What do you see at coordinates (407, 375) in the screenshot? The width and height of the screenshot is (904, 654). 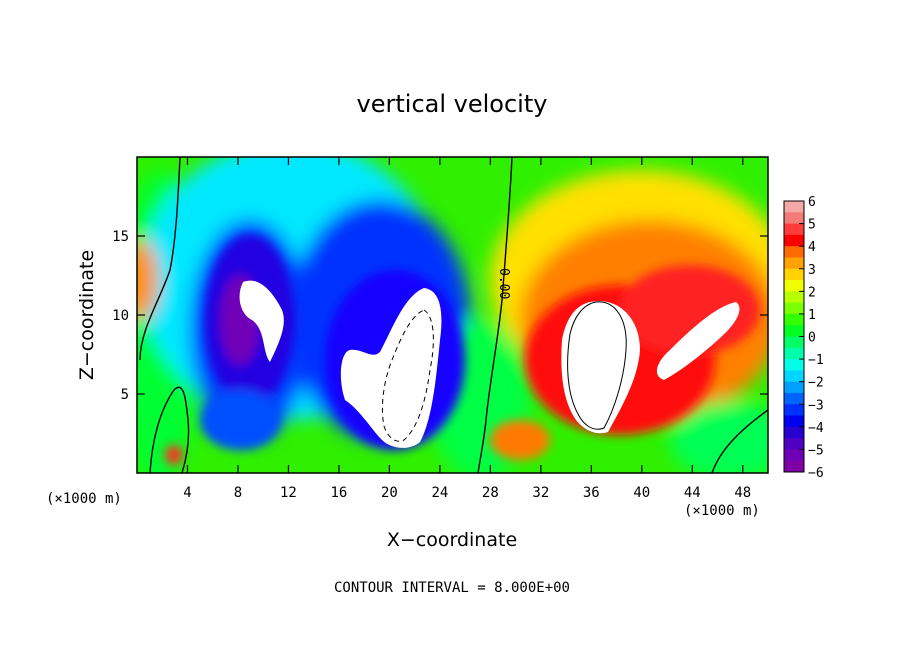 I see `downdraft-dashed-contour` at bounding box center [407, 375].